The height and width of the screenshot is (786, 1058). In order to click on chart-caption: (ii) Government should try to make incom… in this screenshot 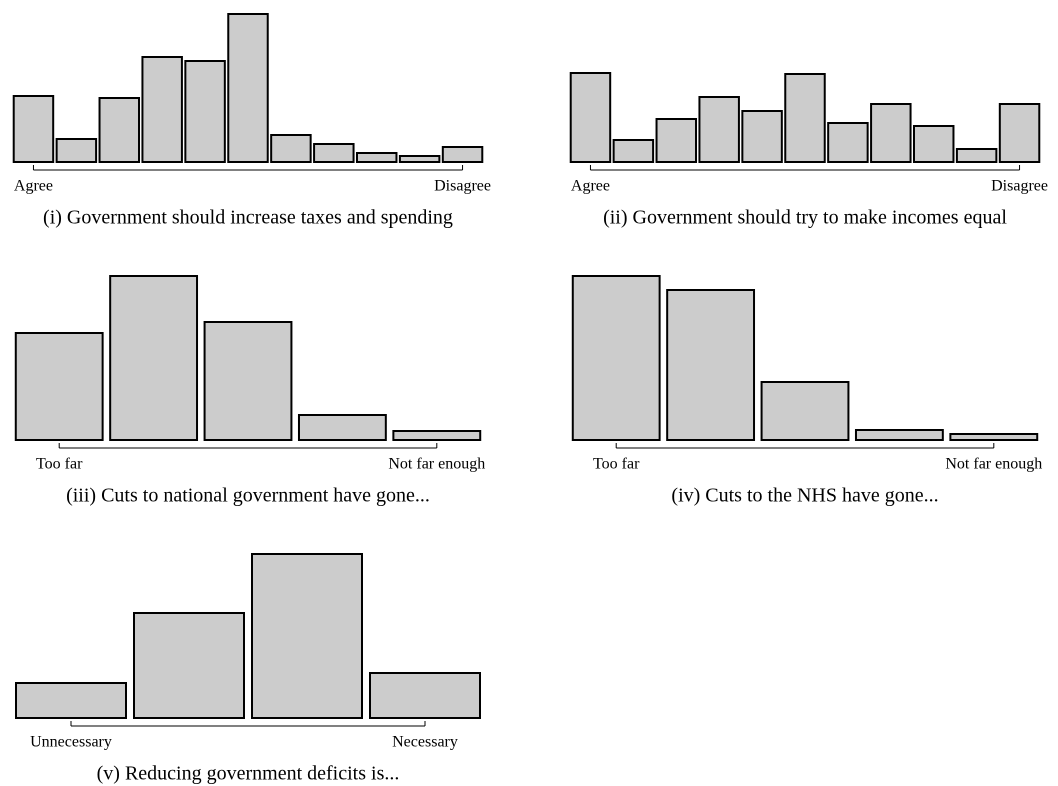, I will do `click(805, 218)`.